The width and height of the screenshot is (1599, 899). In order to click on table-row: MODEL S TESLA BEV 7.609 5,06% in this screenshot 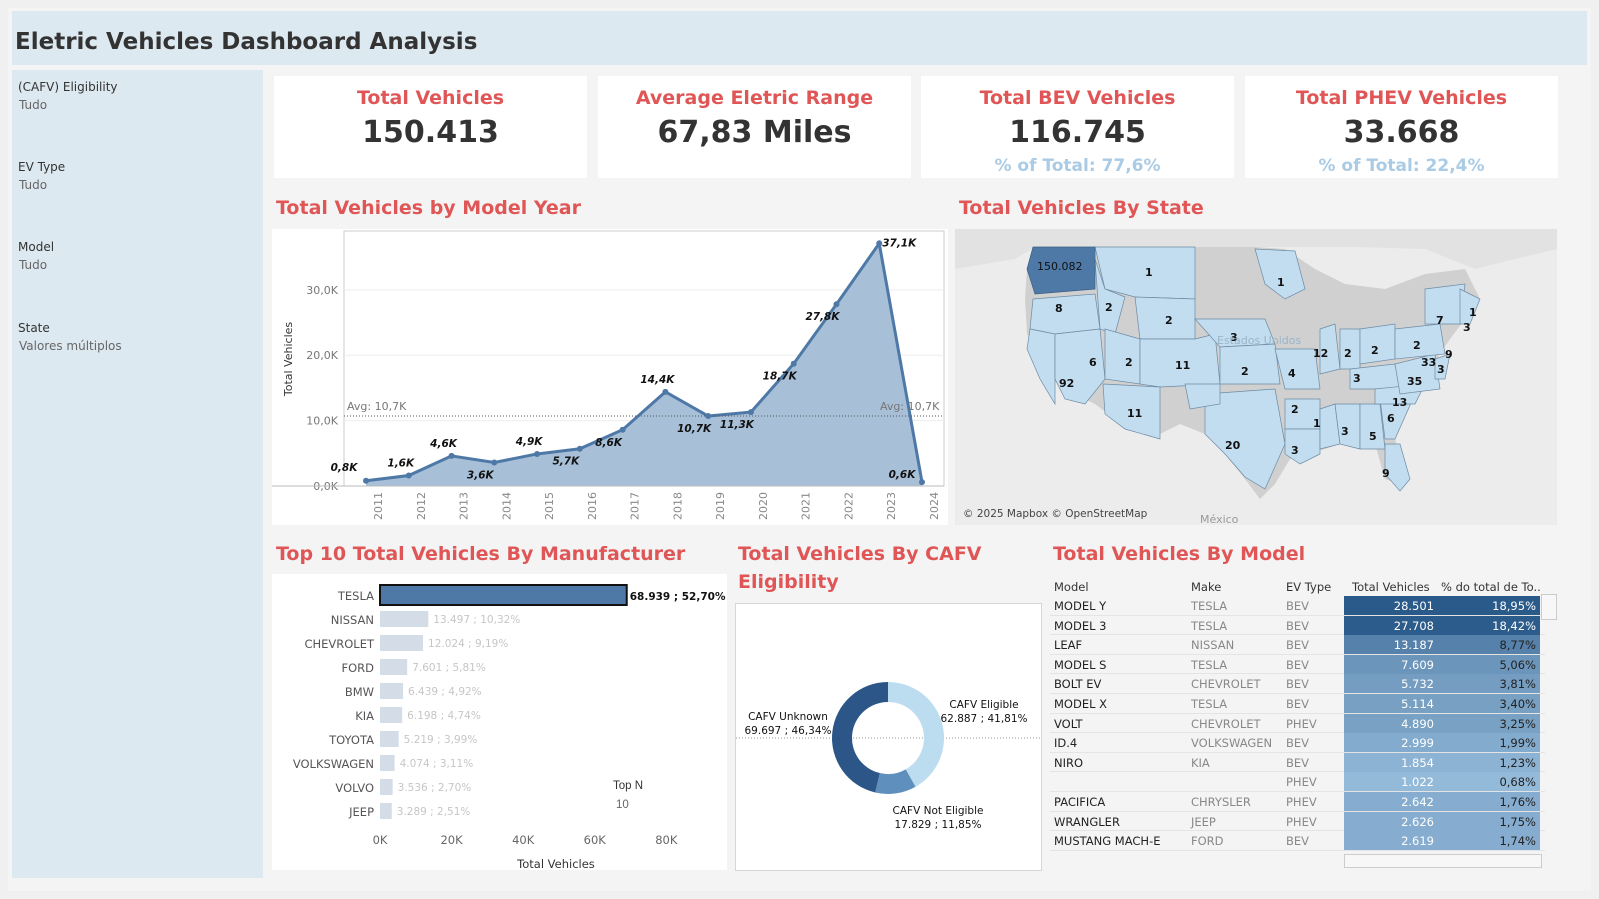, I will do `click(1297, 664)`.